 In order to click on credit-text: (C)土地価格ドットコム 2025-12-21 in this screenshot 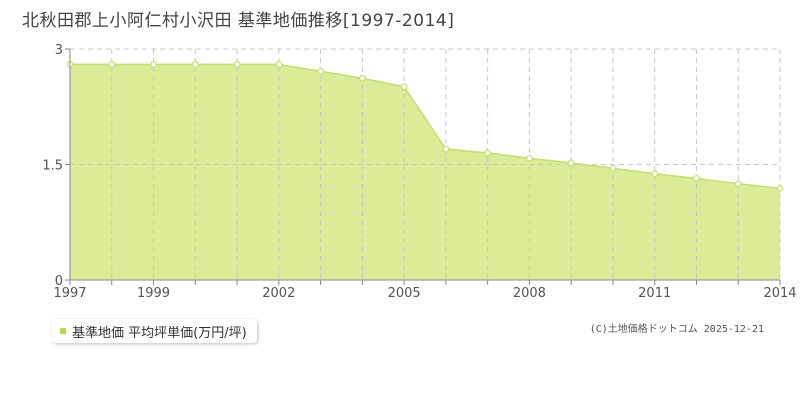, I will do `click(676, 329)`.